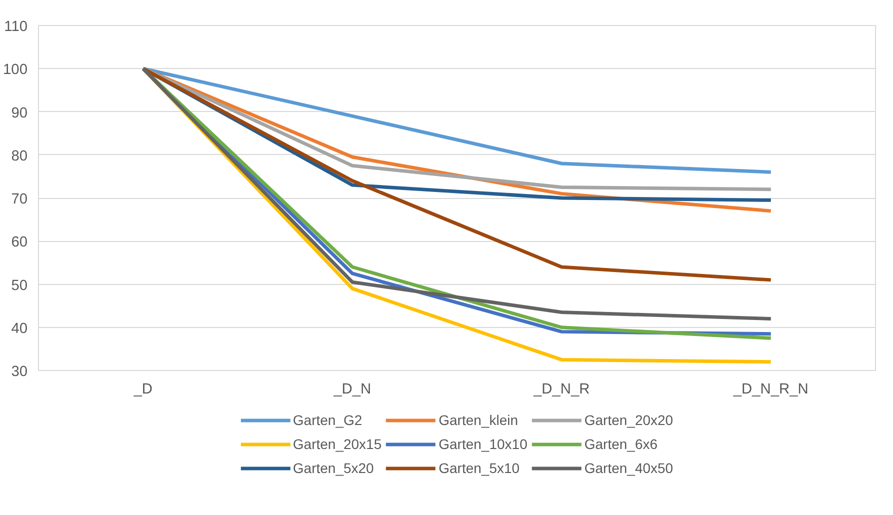 This screenshot has height=515, width=893. I want to click on legend-label: Garten_20x15, so click(337, 444).